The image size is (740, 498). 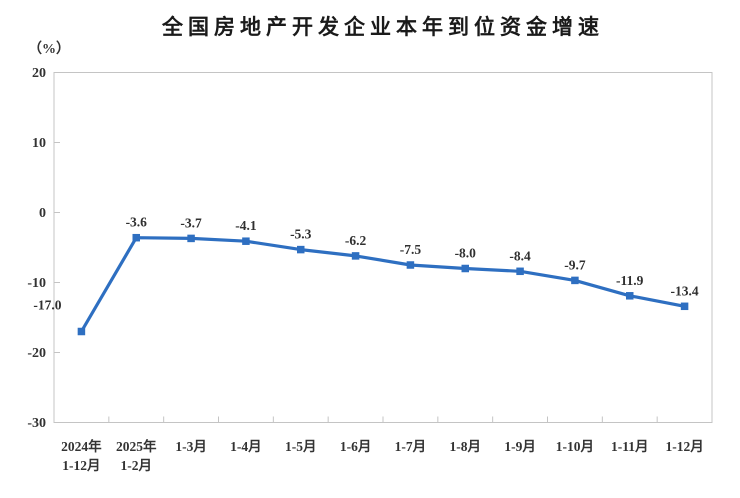 What do you see at coordinates (191, 222) in the screenshot?
I see `data-point-label: -3.7` at bounding box center [191, 222].